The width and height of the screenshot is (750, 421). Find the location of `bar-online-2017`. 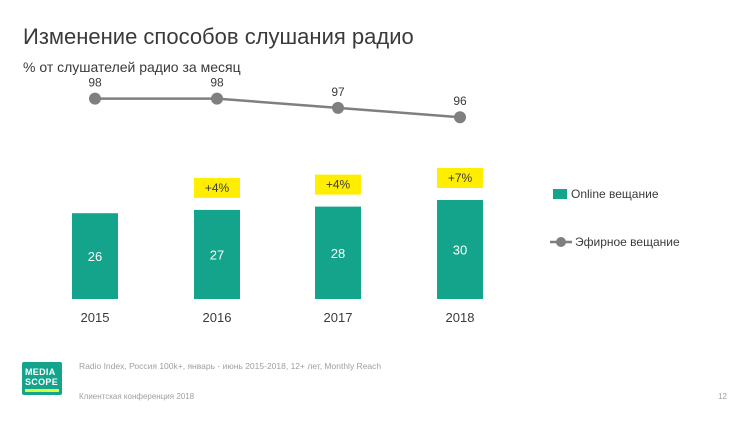

bar-online-2017 is located at coordinates (338, 252).